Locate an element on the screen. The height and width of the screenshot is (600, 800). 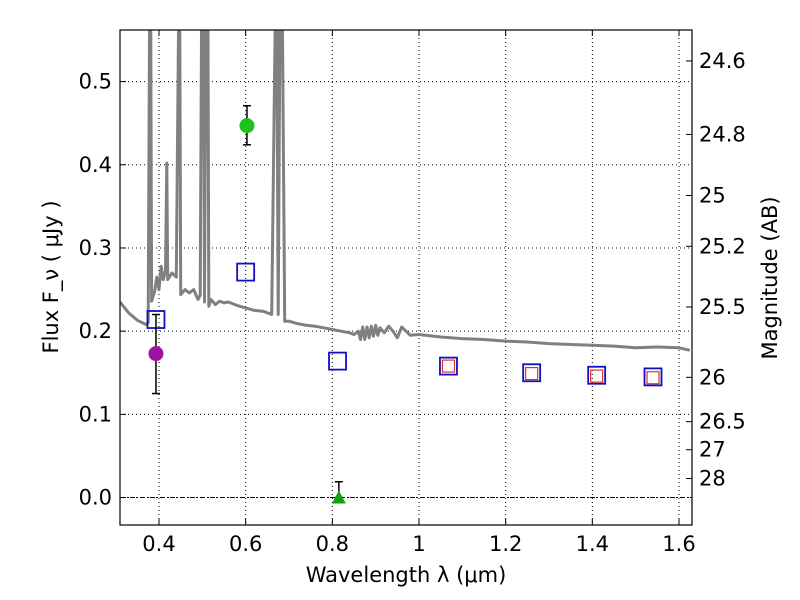
x-tick-label: 1.2 is located at coordinates (505, 544).